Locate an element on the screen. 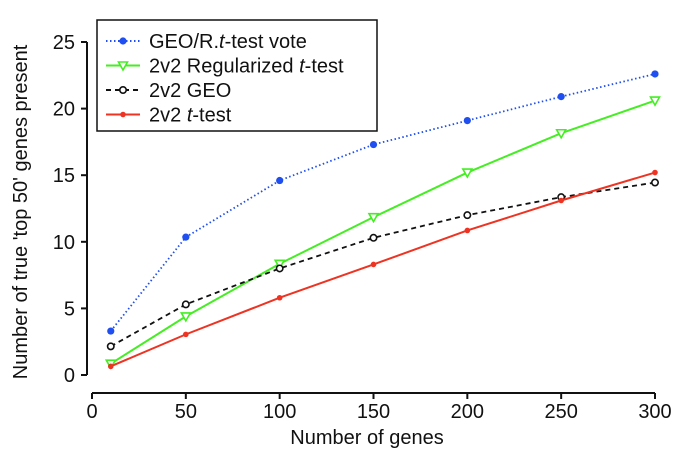  legend-label-part: 2v2 Regularized is located at coordinates (224, 67).